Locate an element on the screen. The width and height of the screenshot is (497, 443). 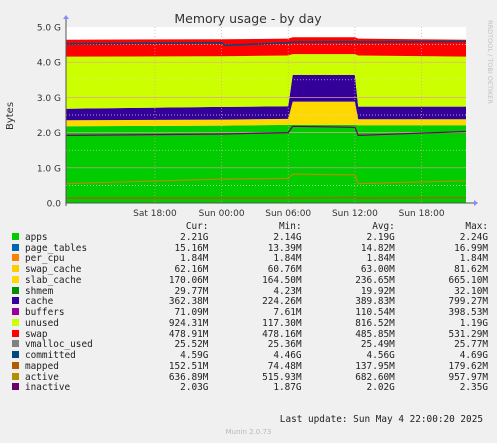
area-swap is located at coordinates (266, 47).